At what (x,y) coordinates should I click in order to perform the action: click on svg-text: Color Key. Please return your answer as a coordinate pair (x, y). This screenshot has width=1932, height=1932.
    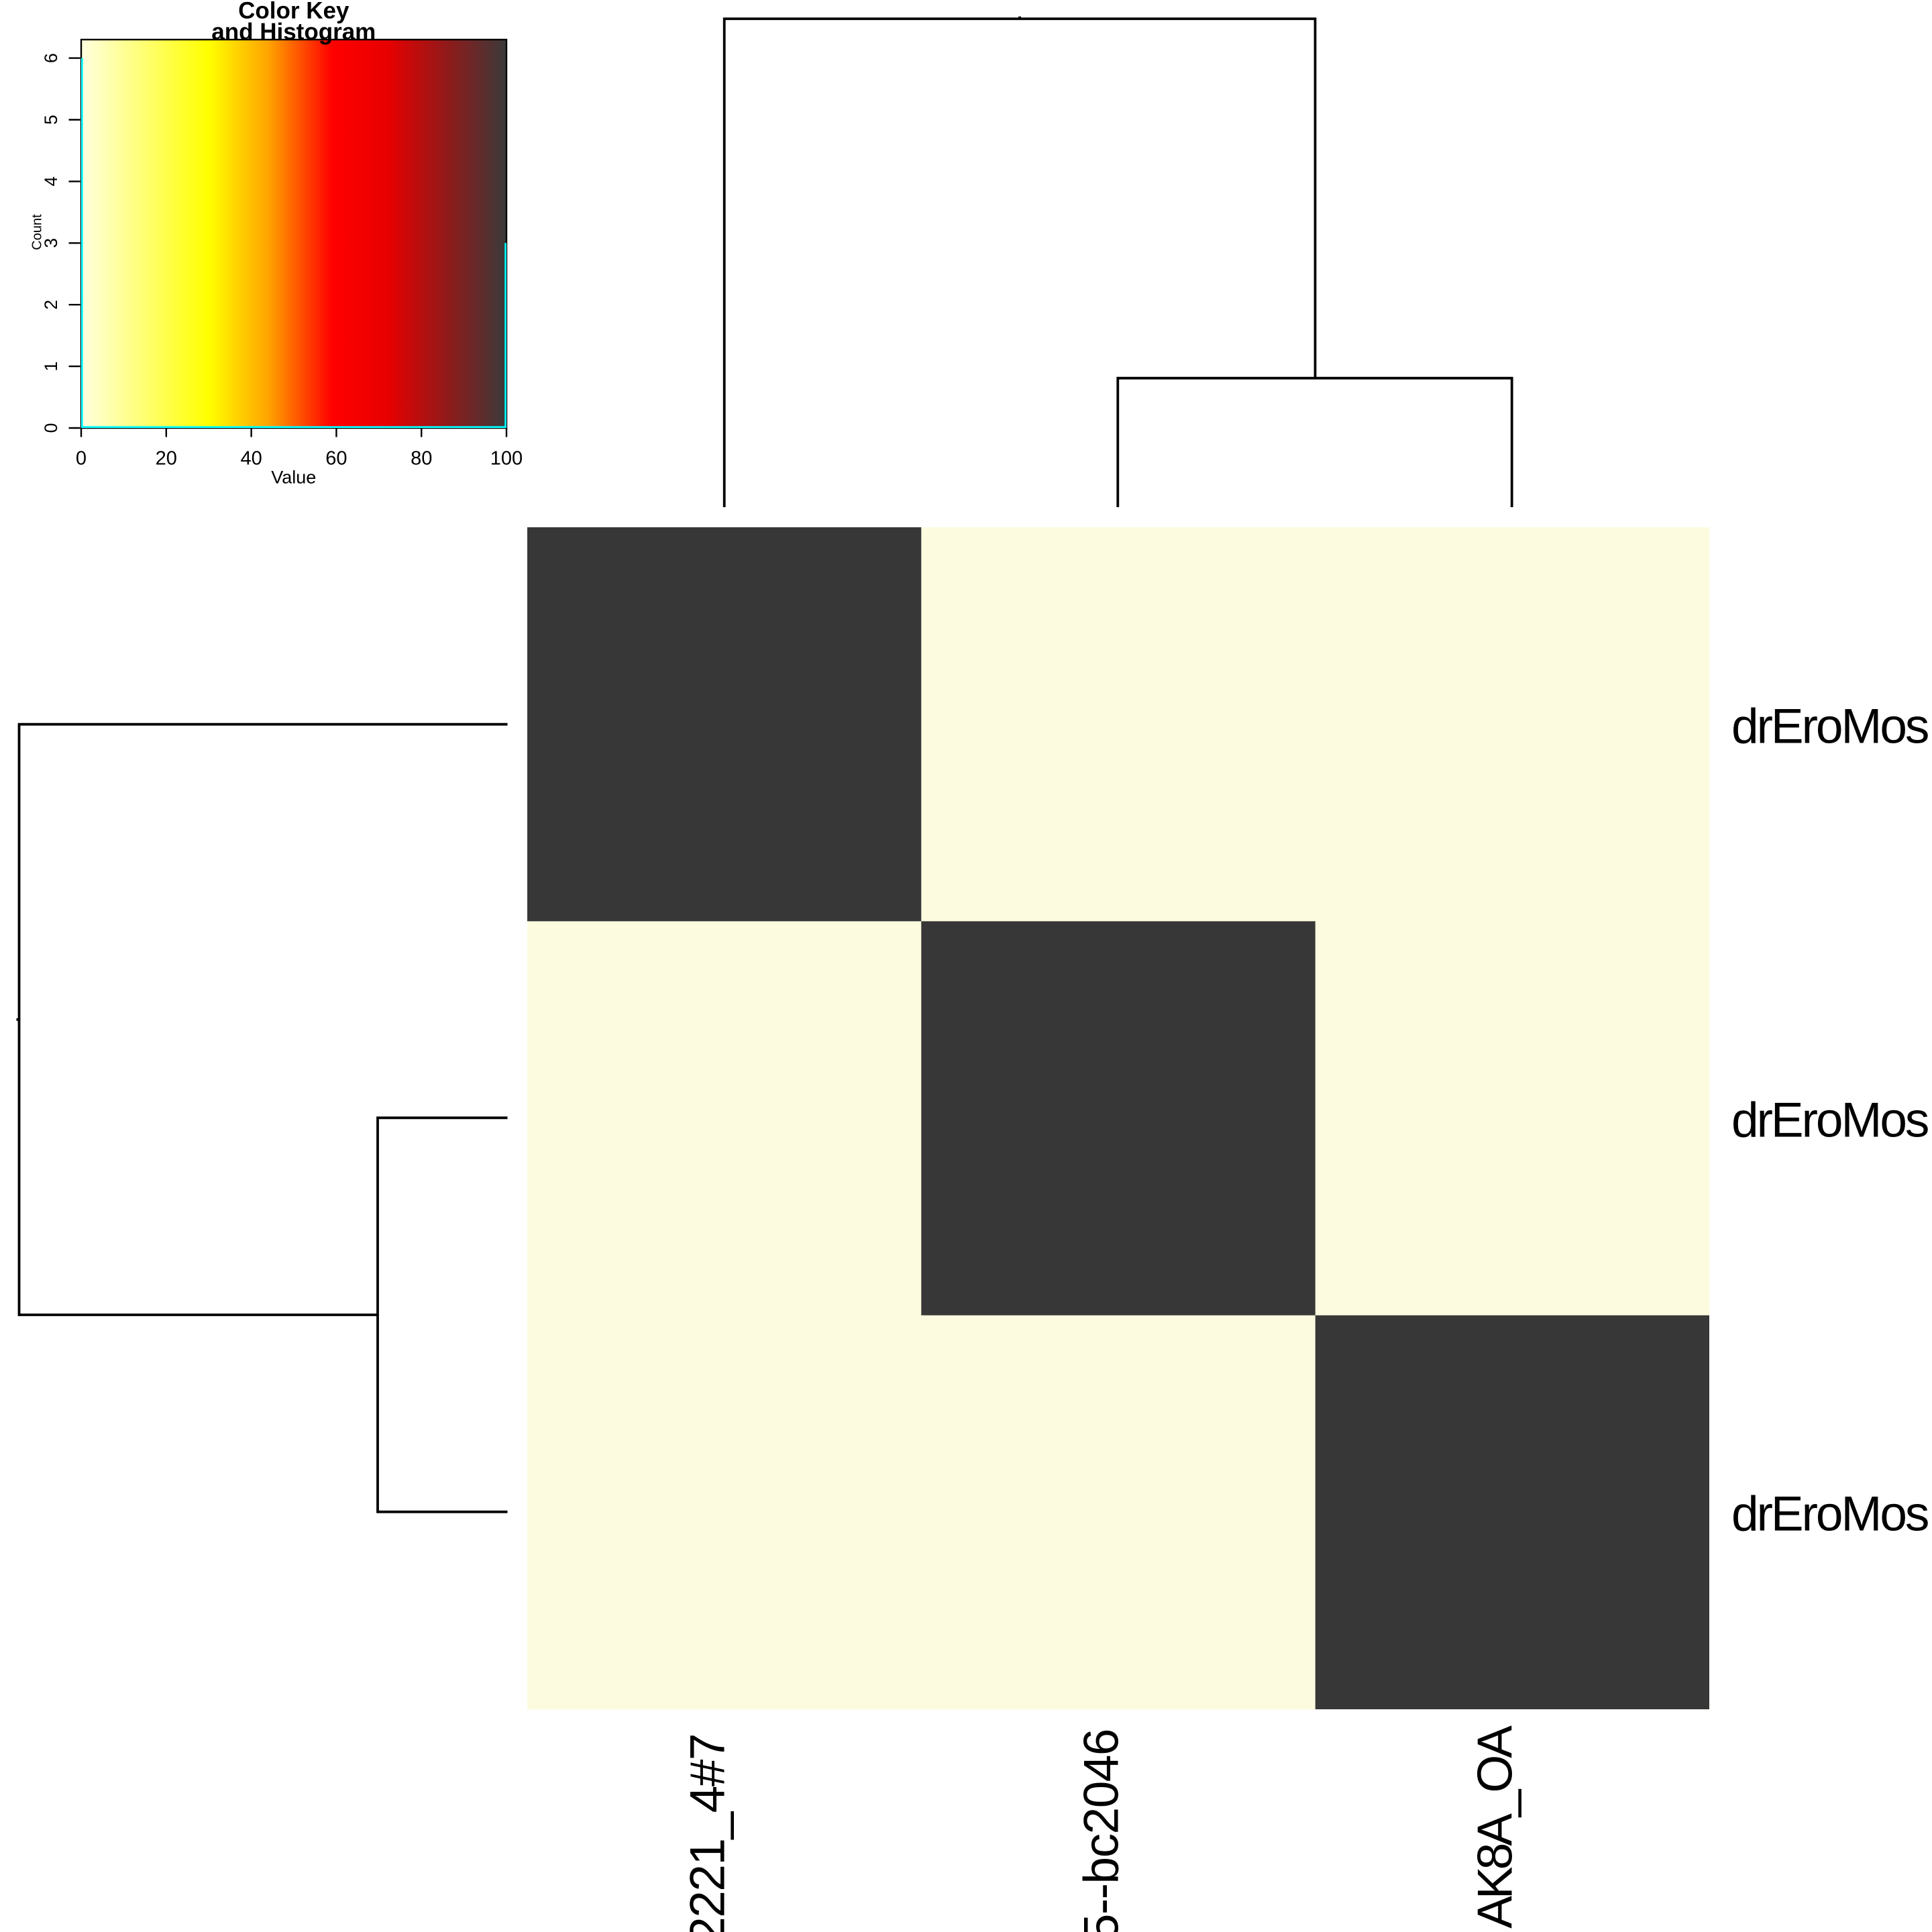
    Looking at the image, I should click on (294, 12).